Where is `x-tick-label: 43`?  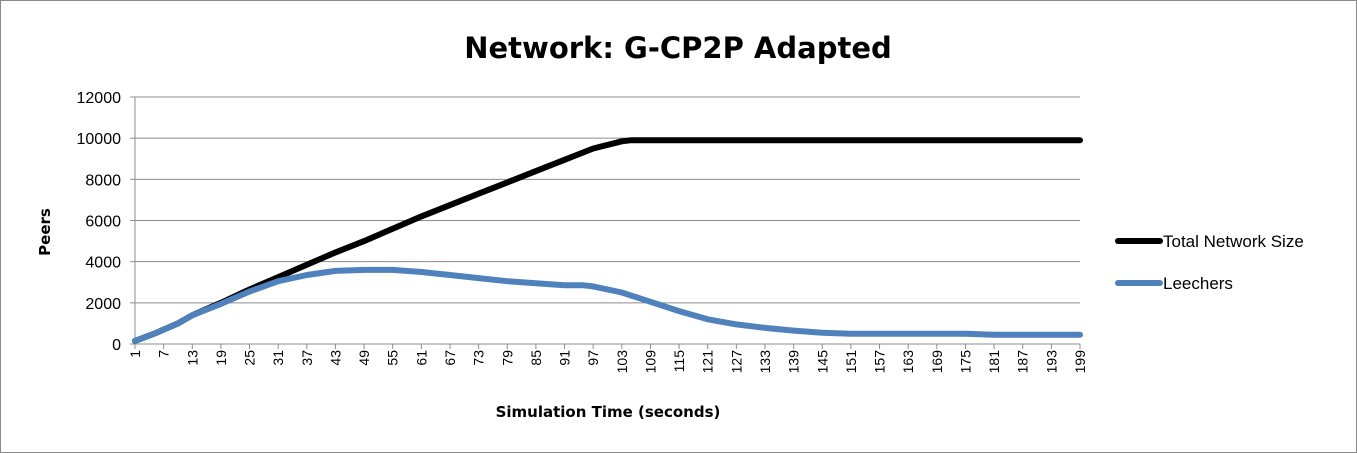 x-tick-label: 43 is located at coordinates (335, 358).